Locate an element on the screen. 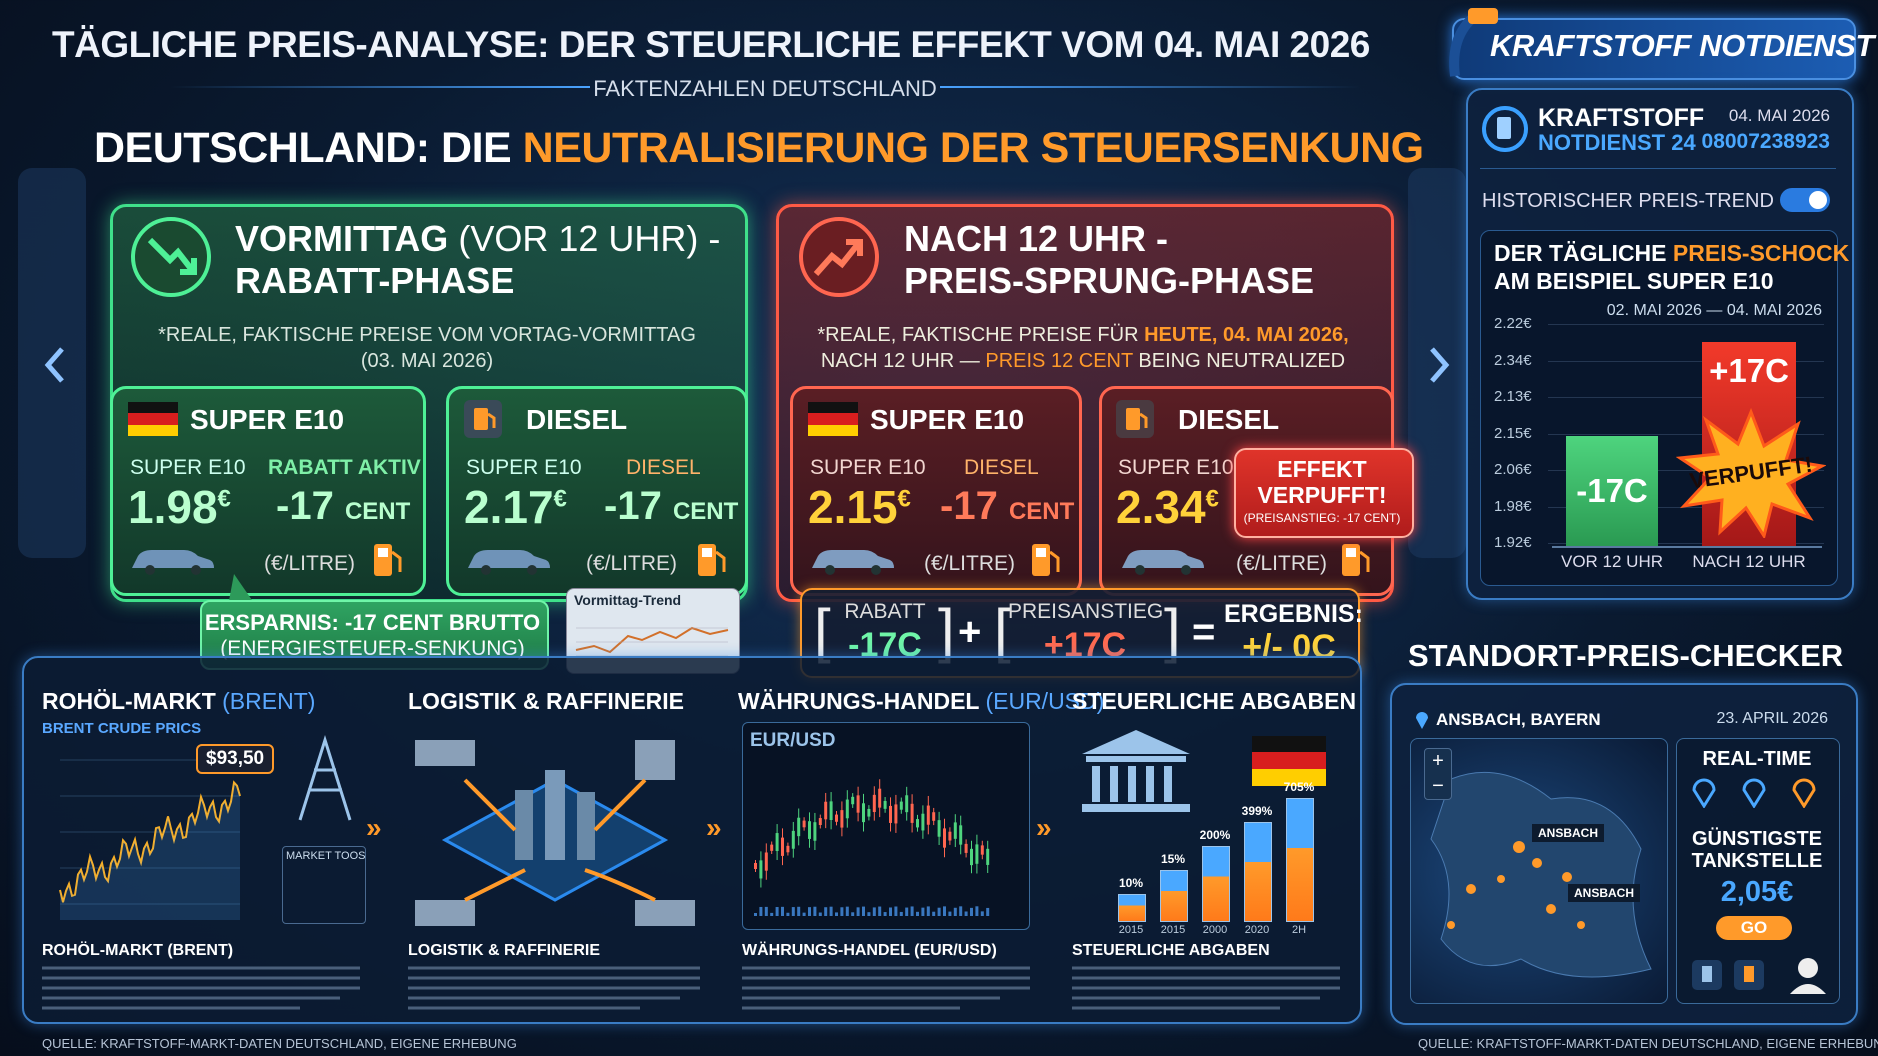  bar-category: VOR 12 UHR is located at coordinates (1612, 561).